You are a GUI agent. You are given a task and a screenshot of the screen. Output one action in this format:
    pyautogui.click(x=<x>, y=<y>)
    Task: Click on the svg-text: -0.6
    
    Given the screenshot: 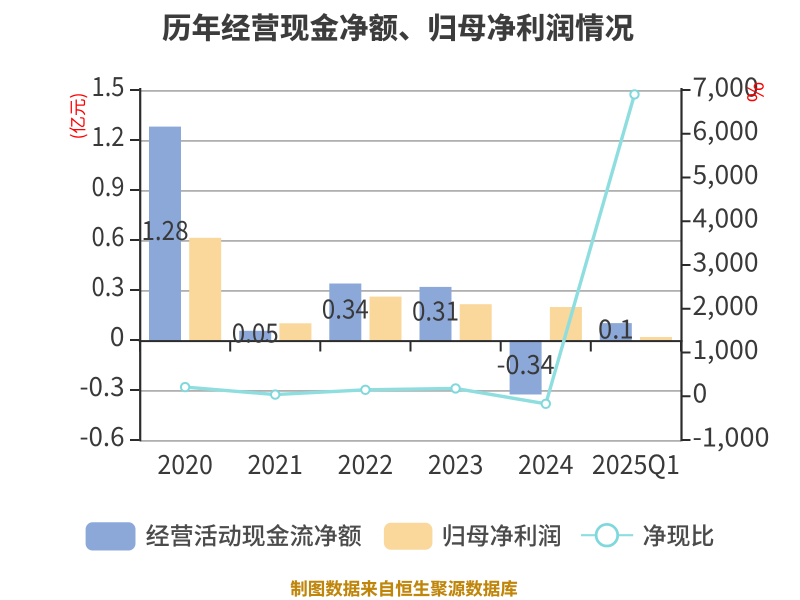 What is the action you would take?
    pyautogui.click(x=102, y=434)
    